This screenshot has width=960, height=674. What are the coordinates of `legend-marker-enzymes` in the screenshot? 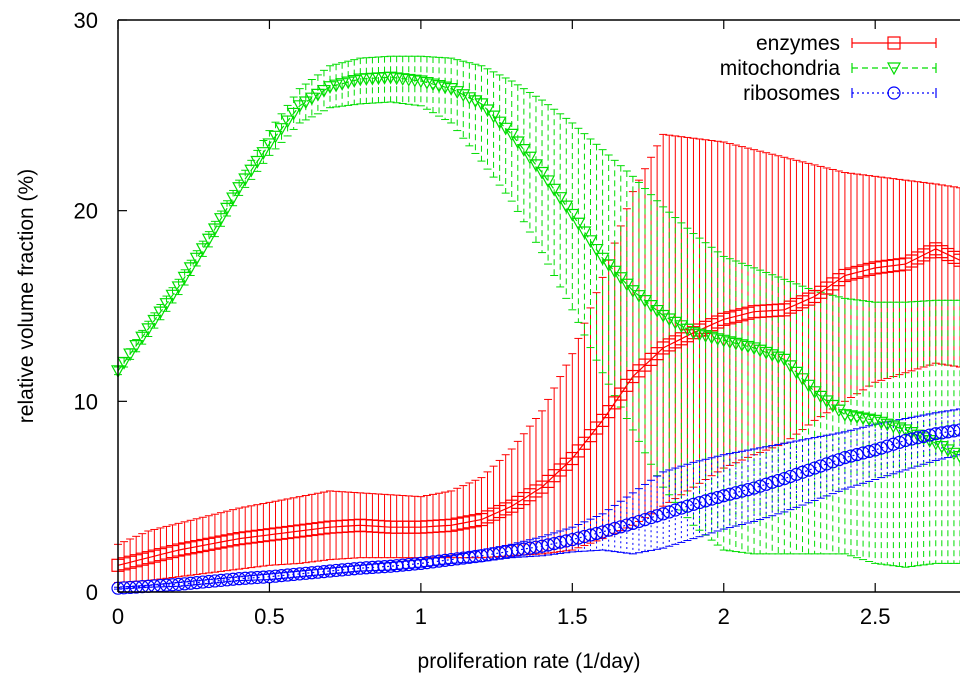 It's located at (894, 43).